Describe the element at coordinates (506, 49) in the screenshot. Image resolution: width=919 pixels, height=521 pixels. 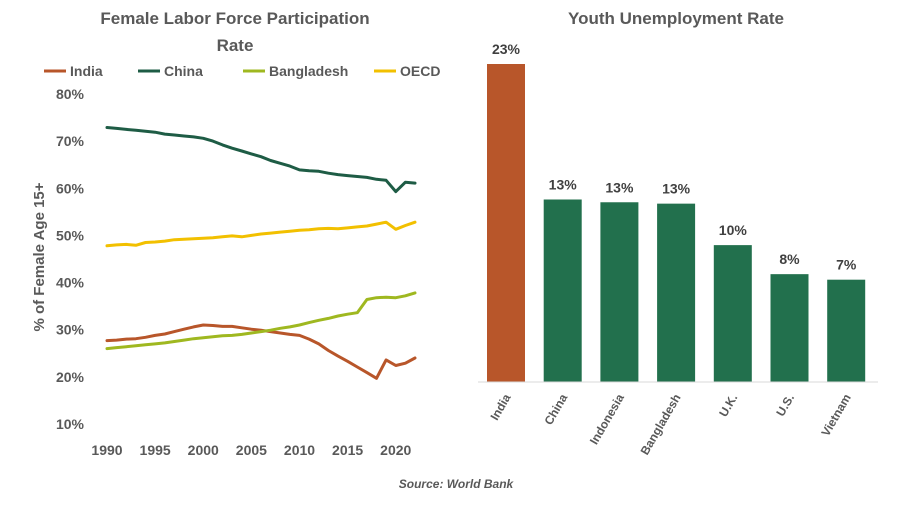
I see `bar-value-label: 23%` at that location.